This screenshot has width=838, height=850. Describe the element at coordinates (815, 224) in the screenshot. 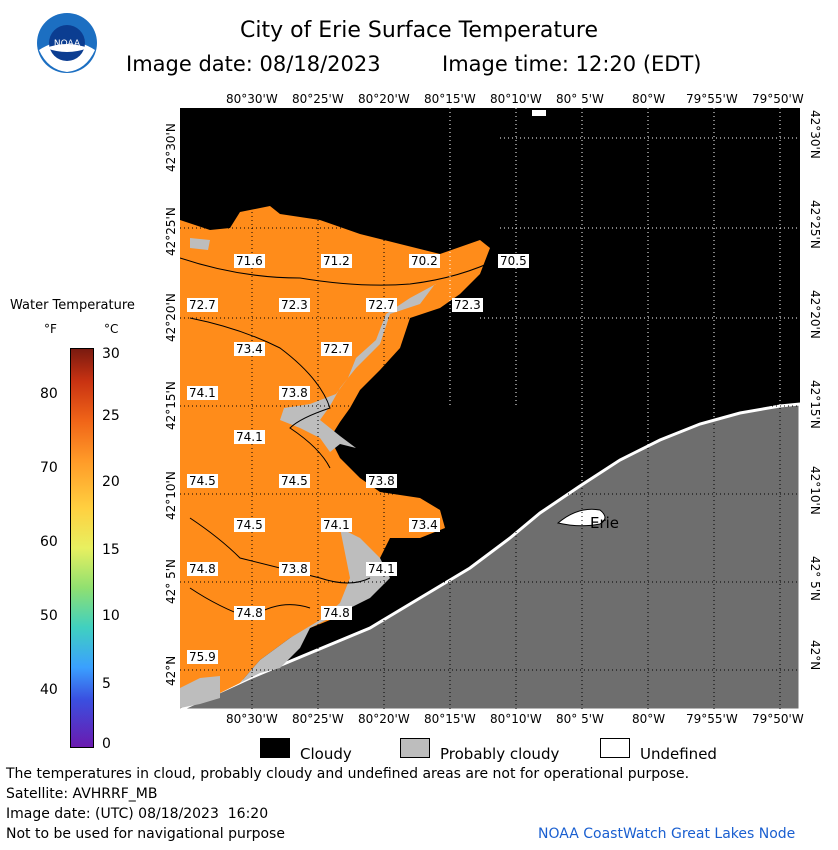

I see `lat-tick-right: 42°25'N` at that location.